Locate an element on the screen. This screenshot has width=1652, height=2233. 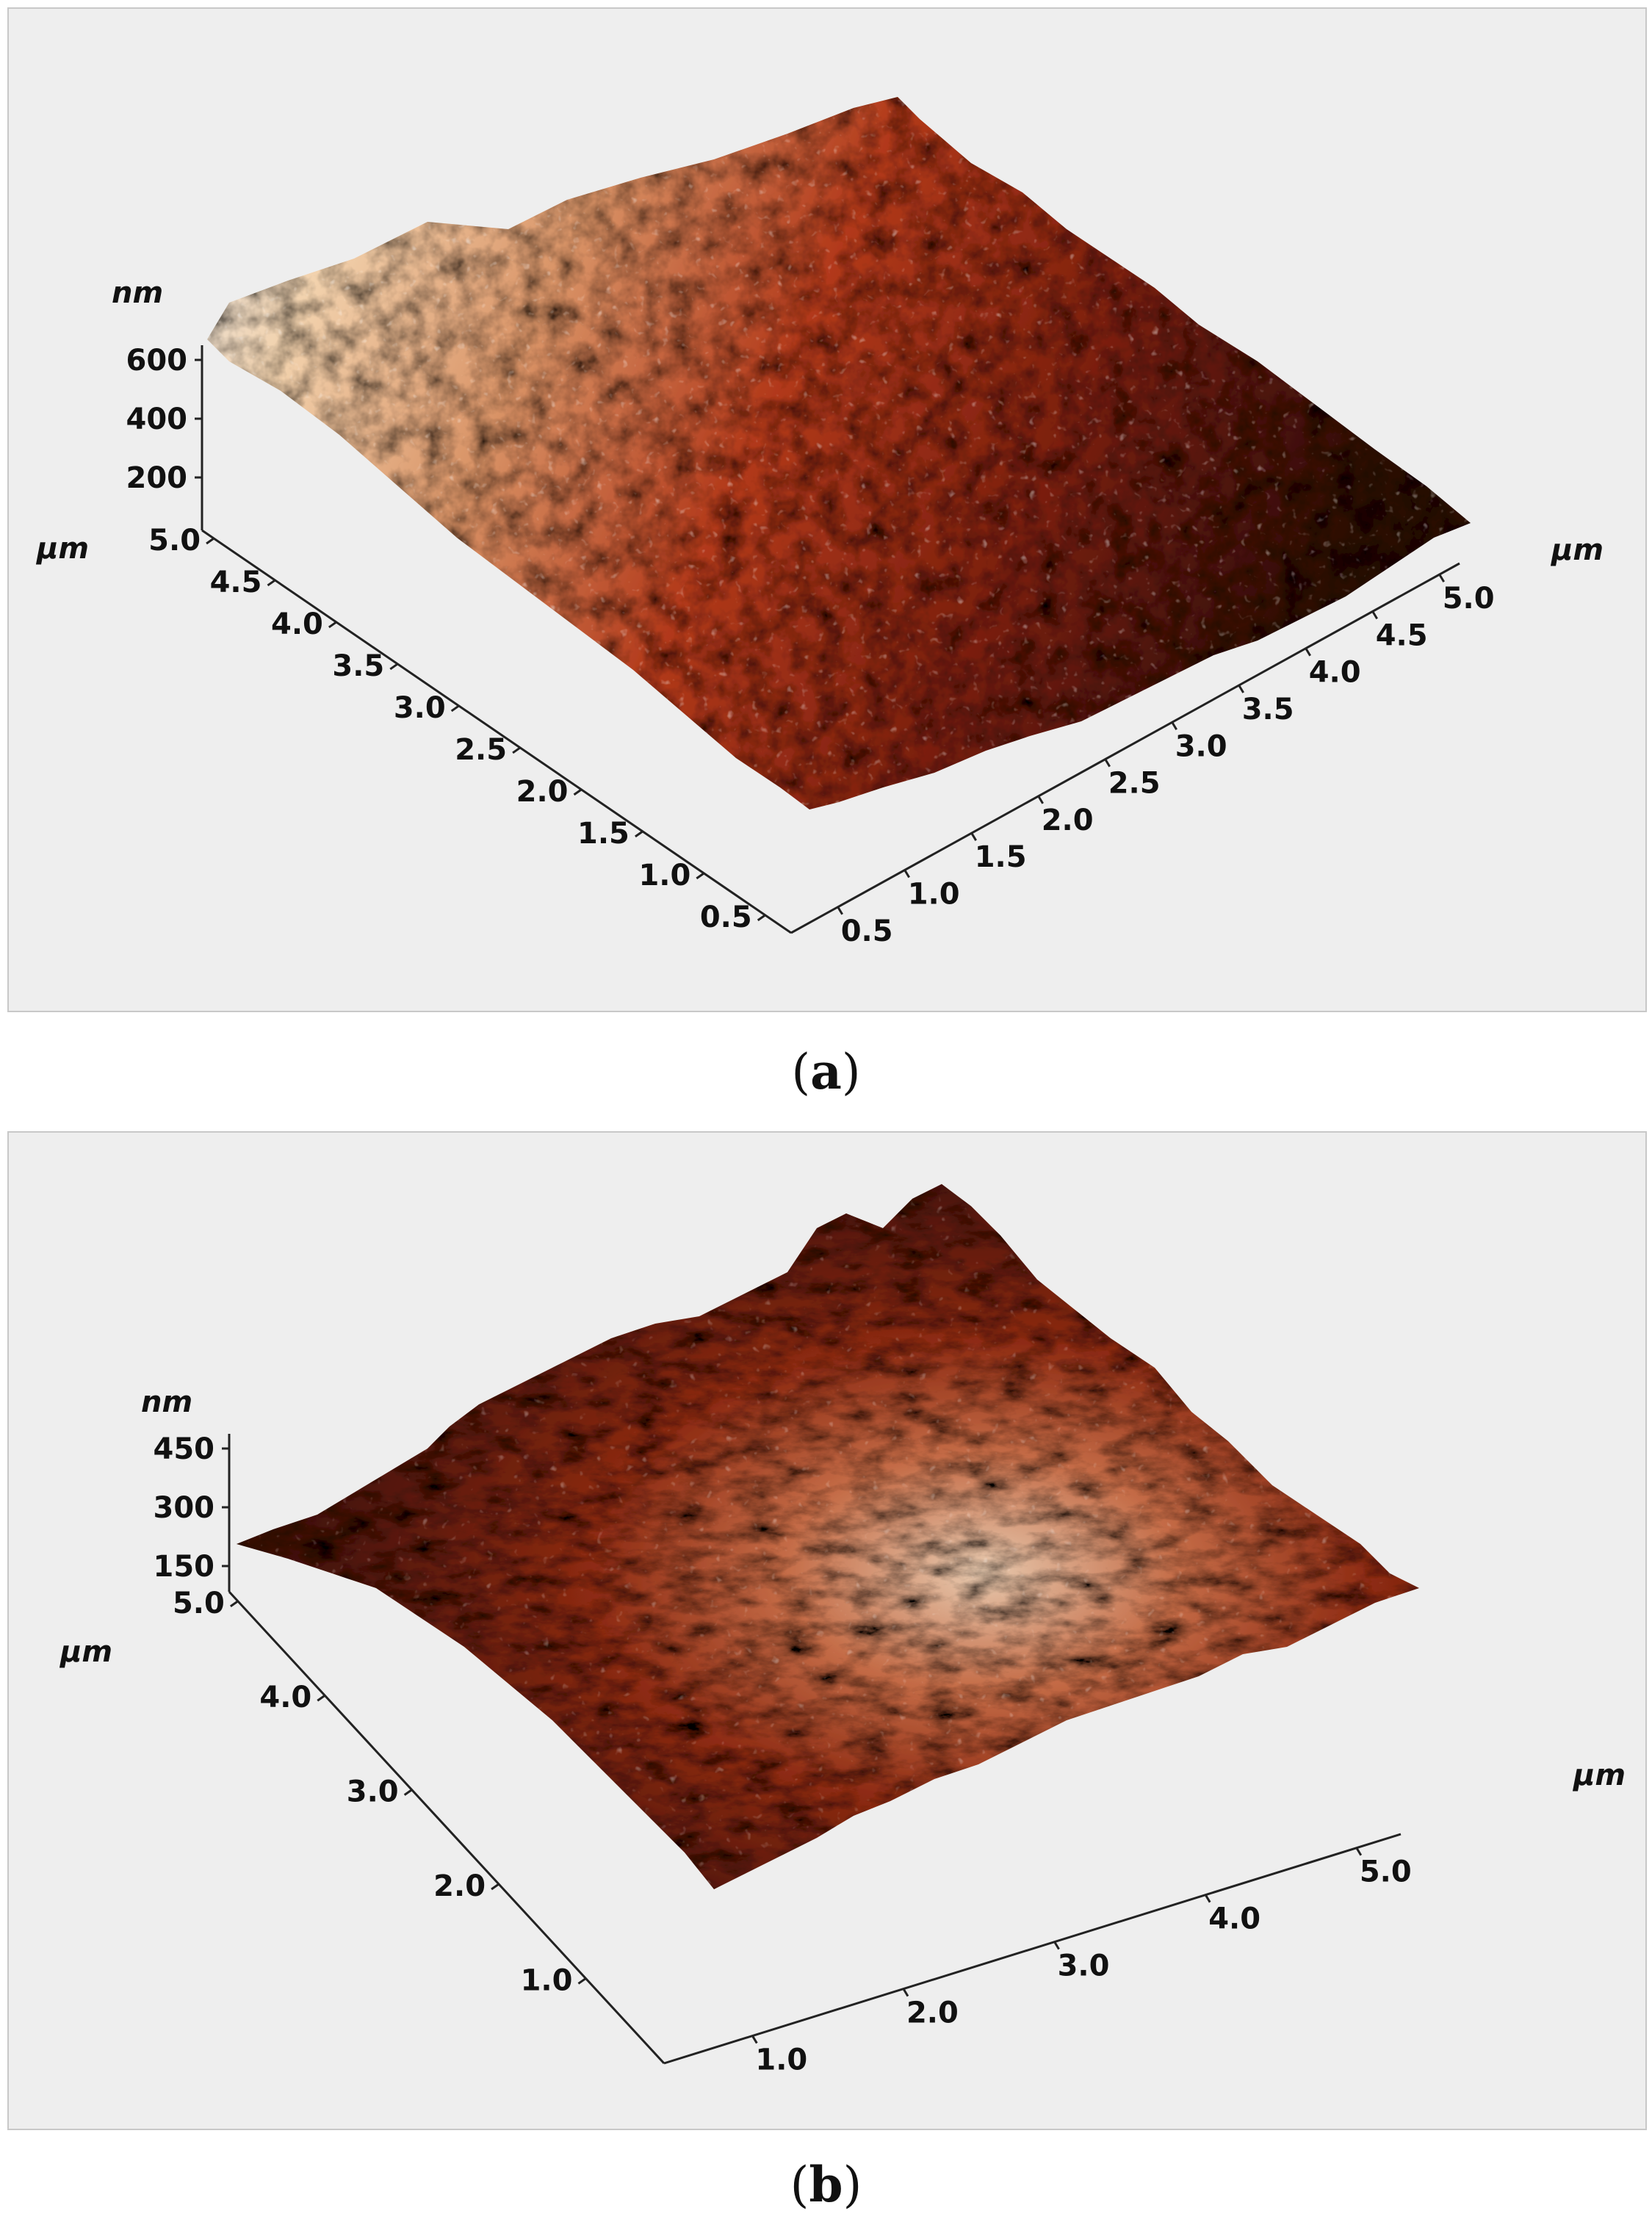
left-tick-label: 2.5 is located at coordinates (481, 750).